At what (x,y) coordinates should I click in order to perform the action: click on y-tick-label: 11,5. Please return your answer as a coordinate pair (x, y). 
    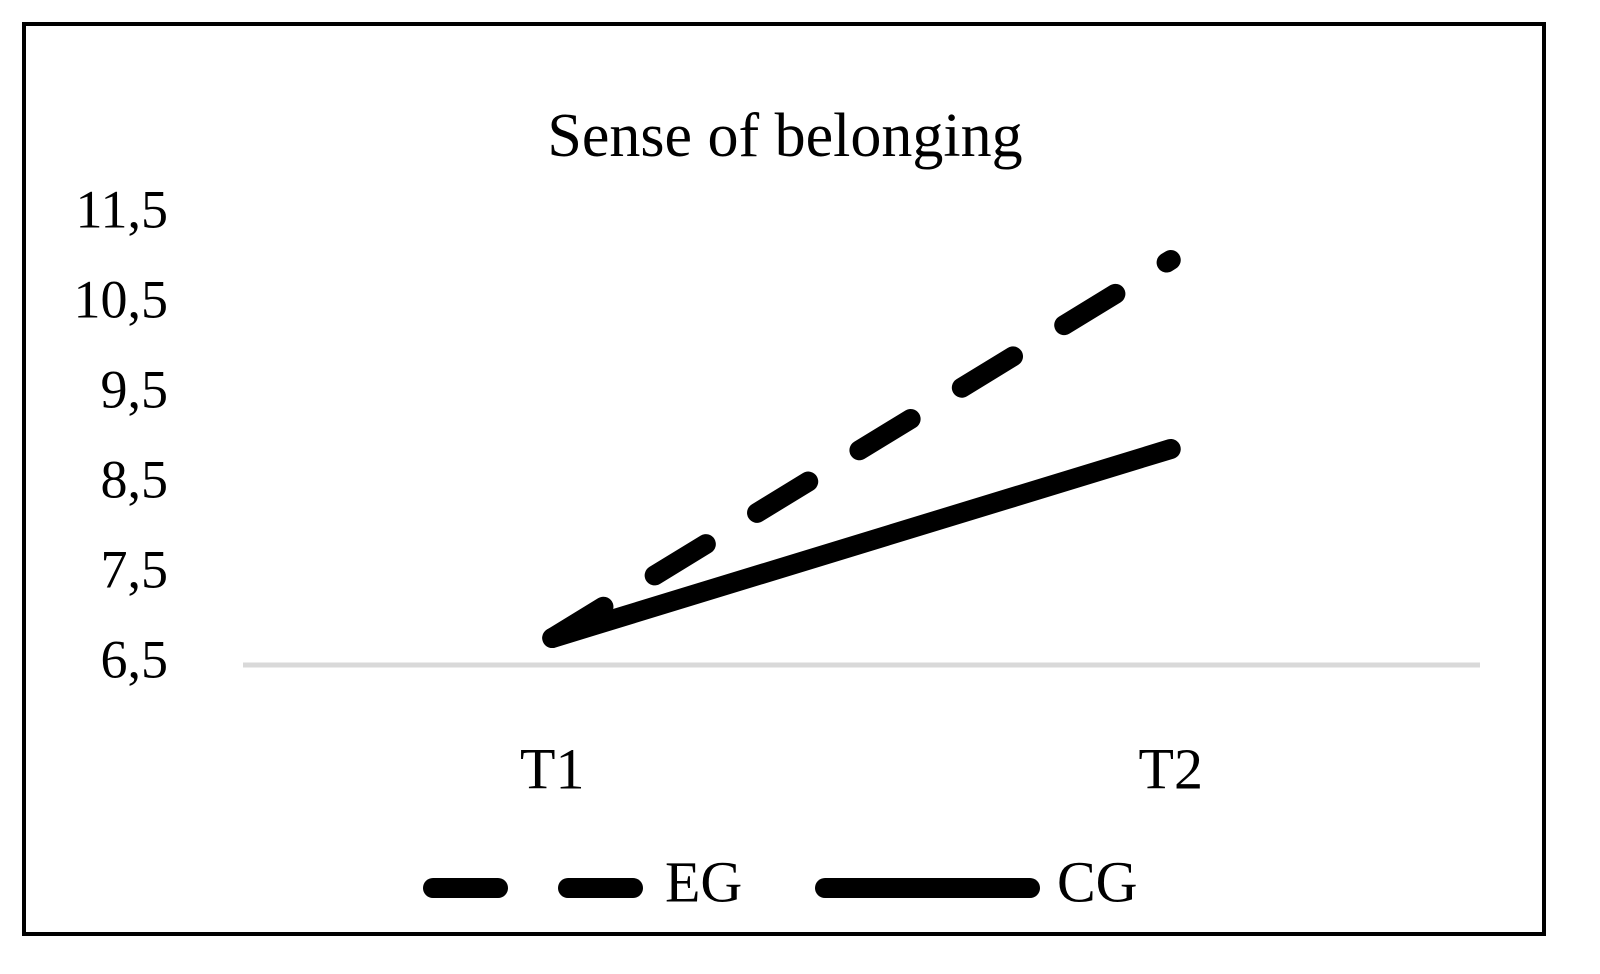
    Looking at the image, I should click on (122, 209).